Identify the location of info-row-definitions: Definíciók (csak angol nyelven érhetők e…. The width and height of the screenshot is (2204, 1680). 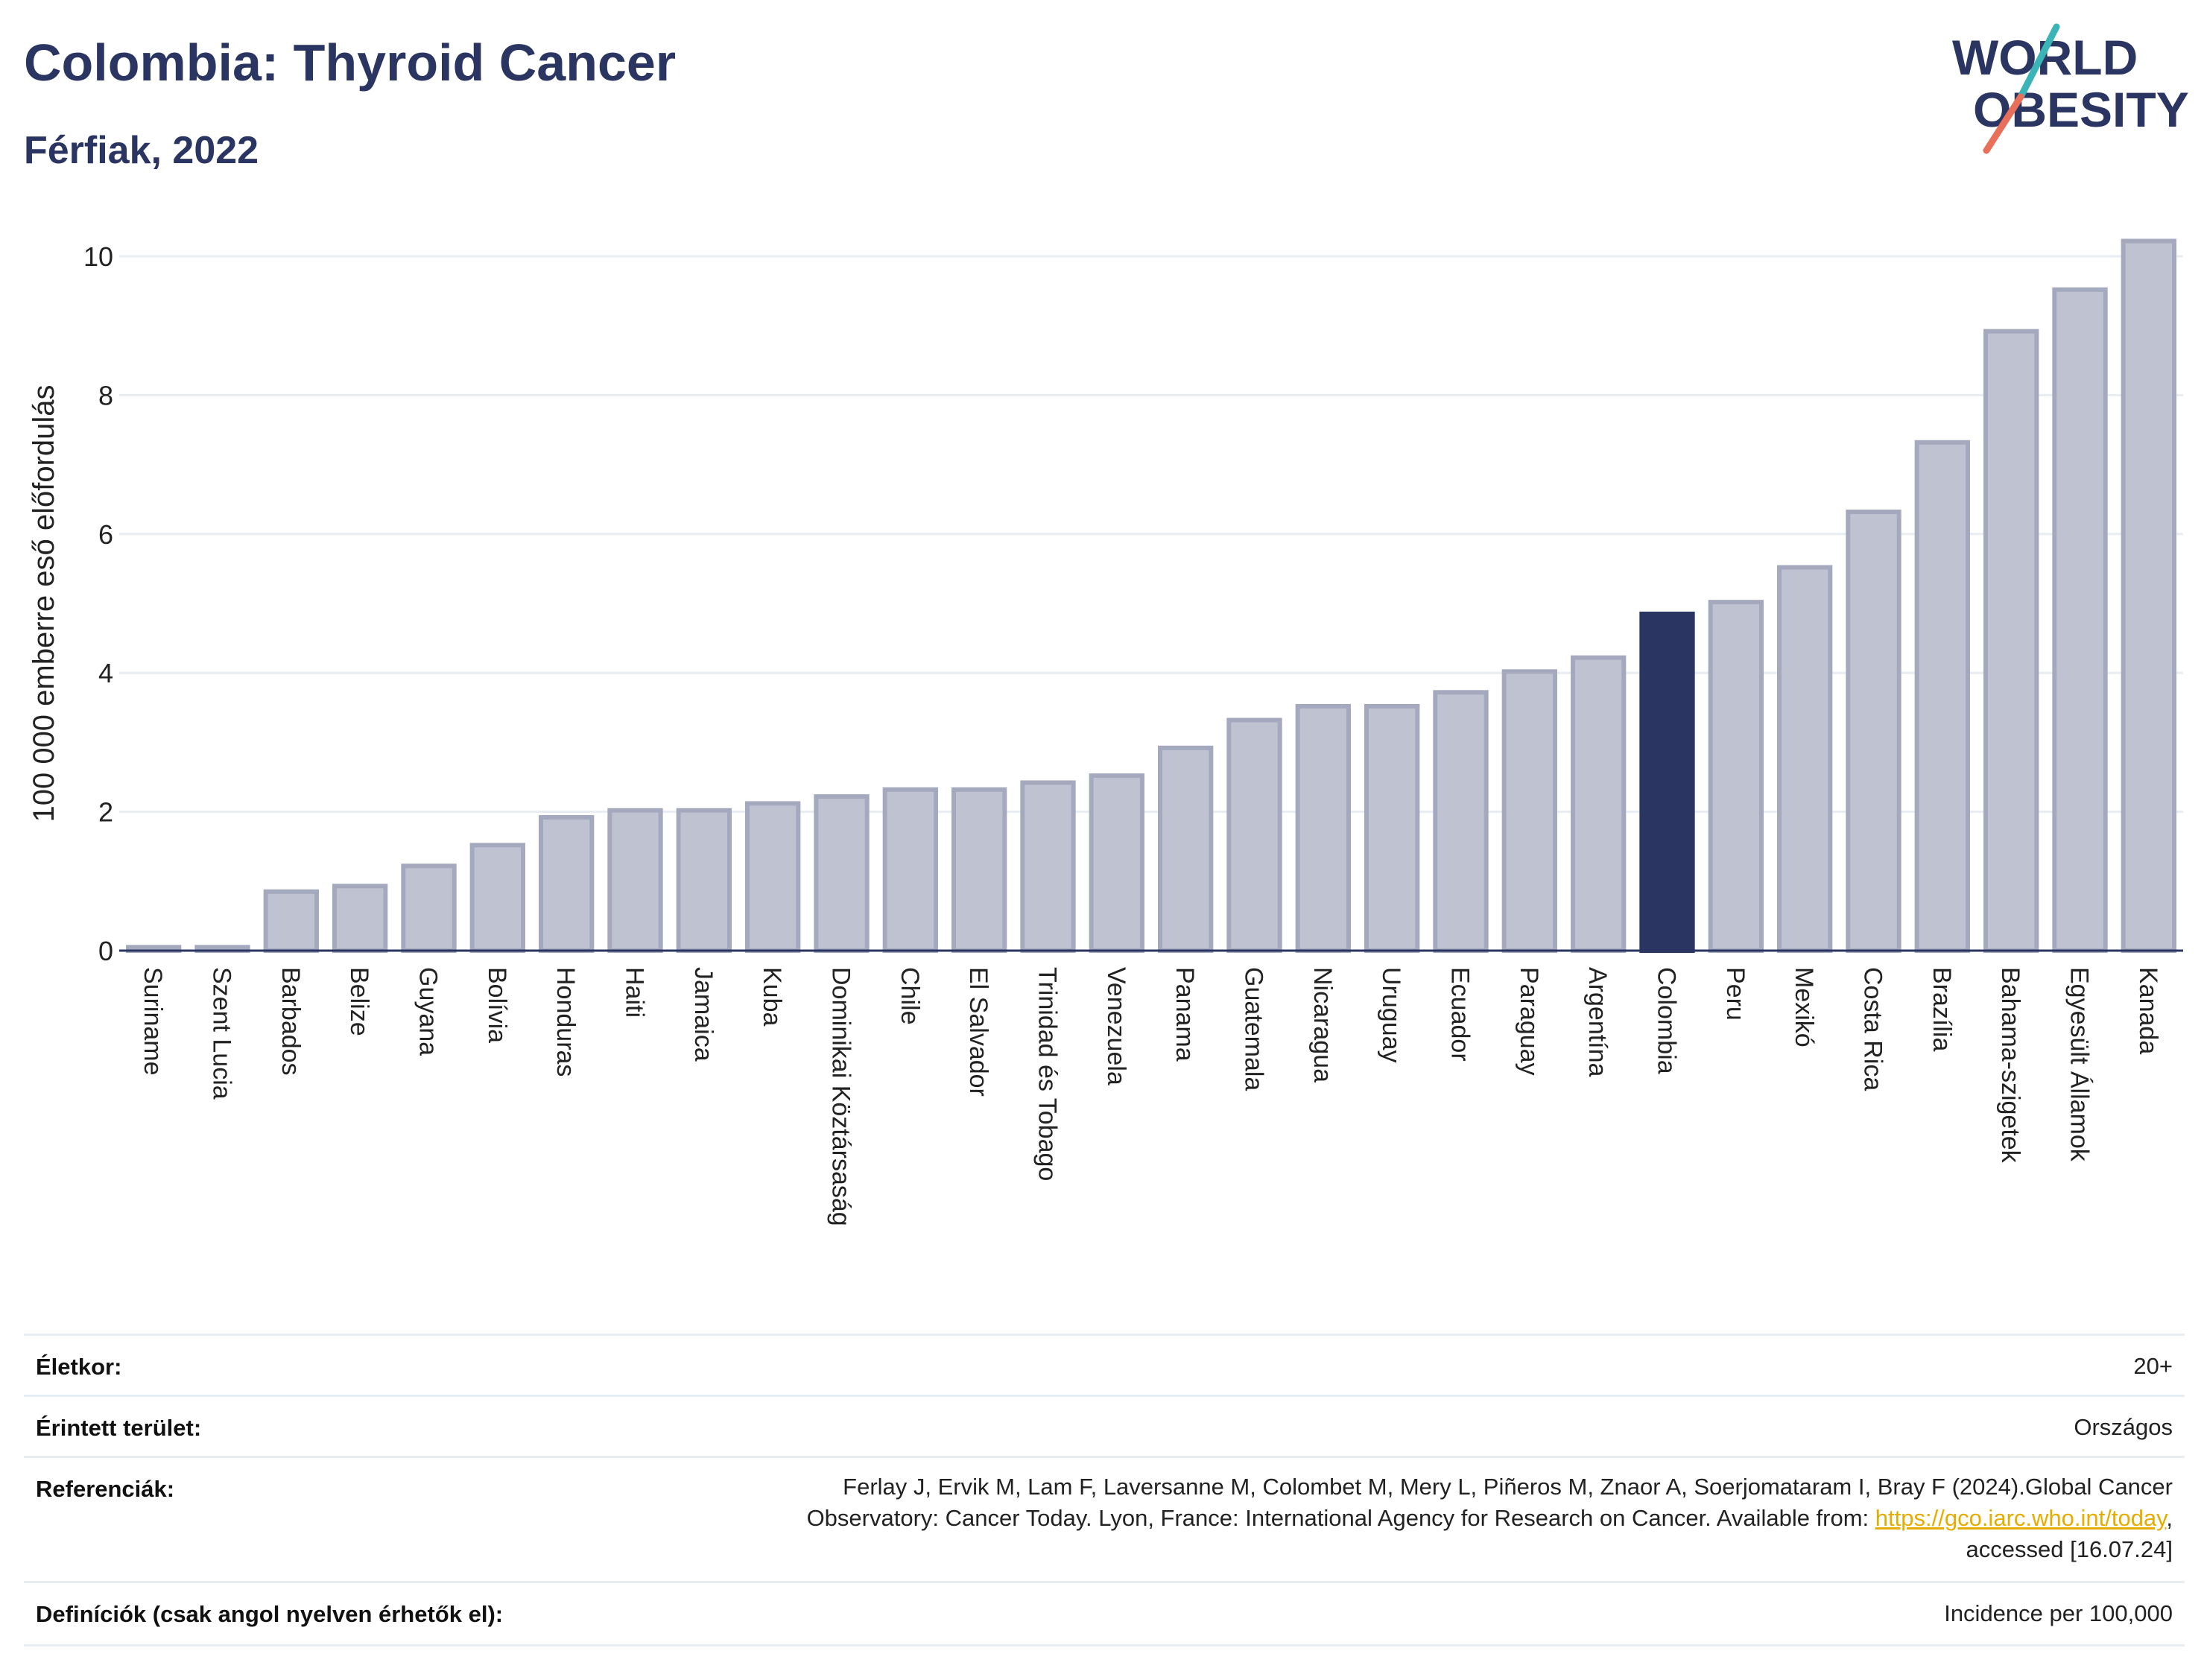
(1104, 1613).